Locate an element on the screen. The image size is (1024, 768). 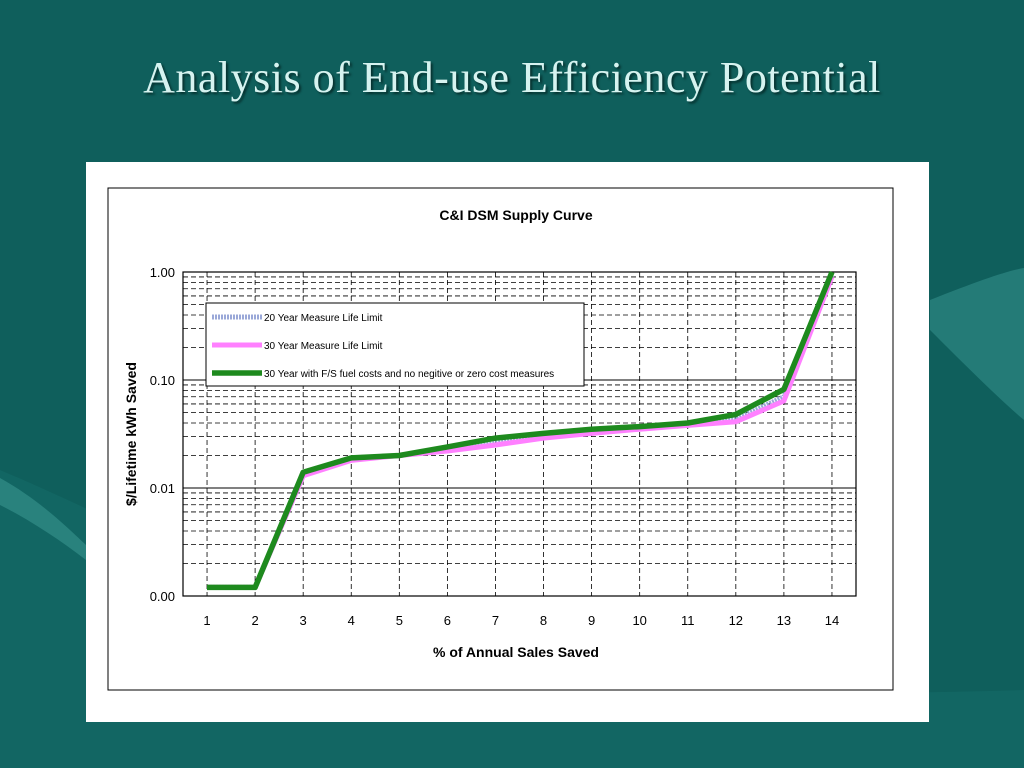
legend-box is located at coordinates (395, 344).